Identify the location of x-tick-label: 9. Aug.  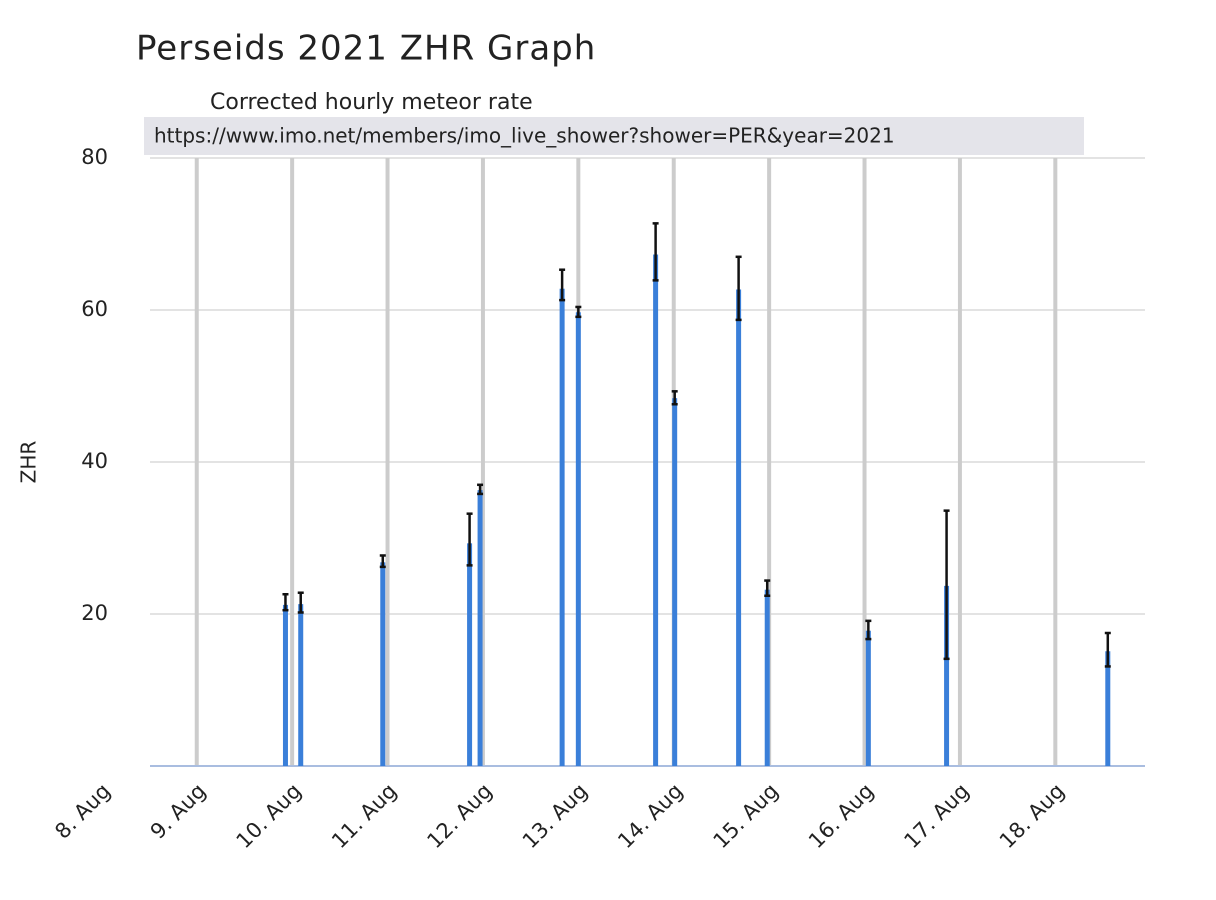
(178, 811).